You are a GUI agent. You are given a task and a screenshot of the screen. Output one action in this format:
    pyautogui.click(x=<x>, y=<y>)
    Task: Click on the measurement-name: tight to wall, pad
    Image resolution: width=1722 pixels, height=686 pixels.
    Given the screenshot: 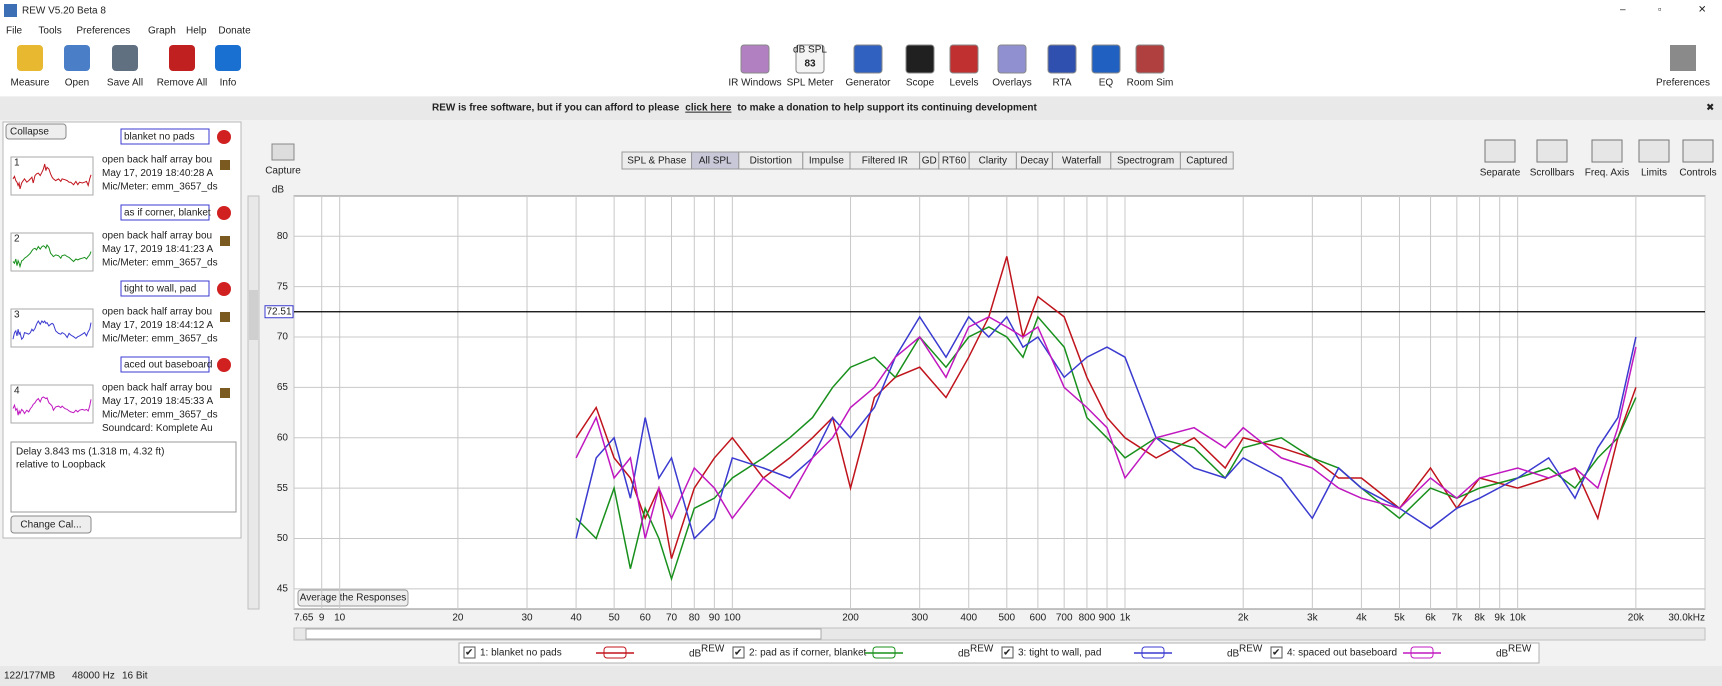 What is the action you would take?
    pyautogui.click(x=160, y=289)
    